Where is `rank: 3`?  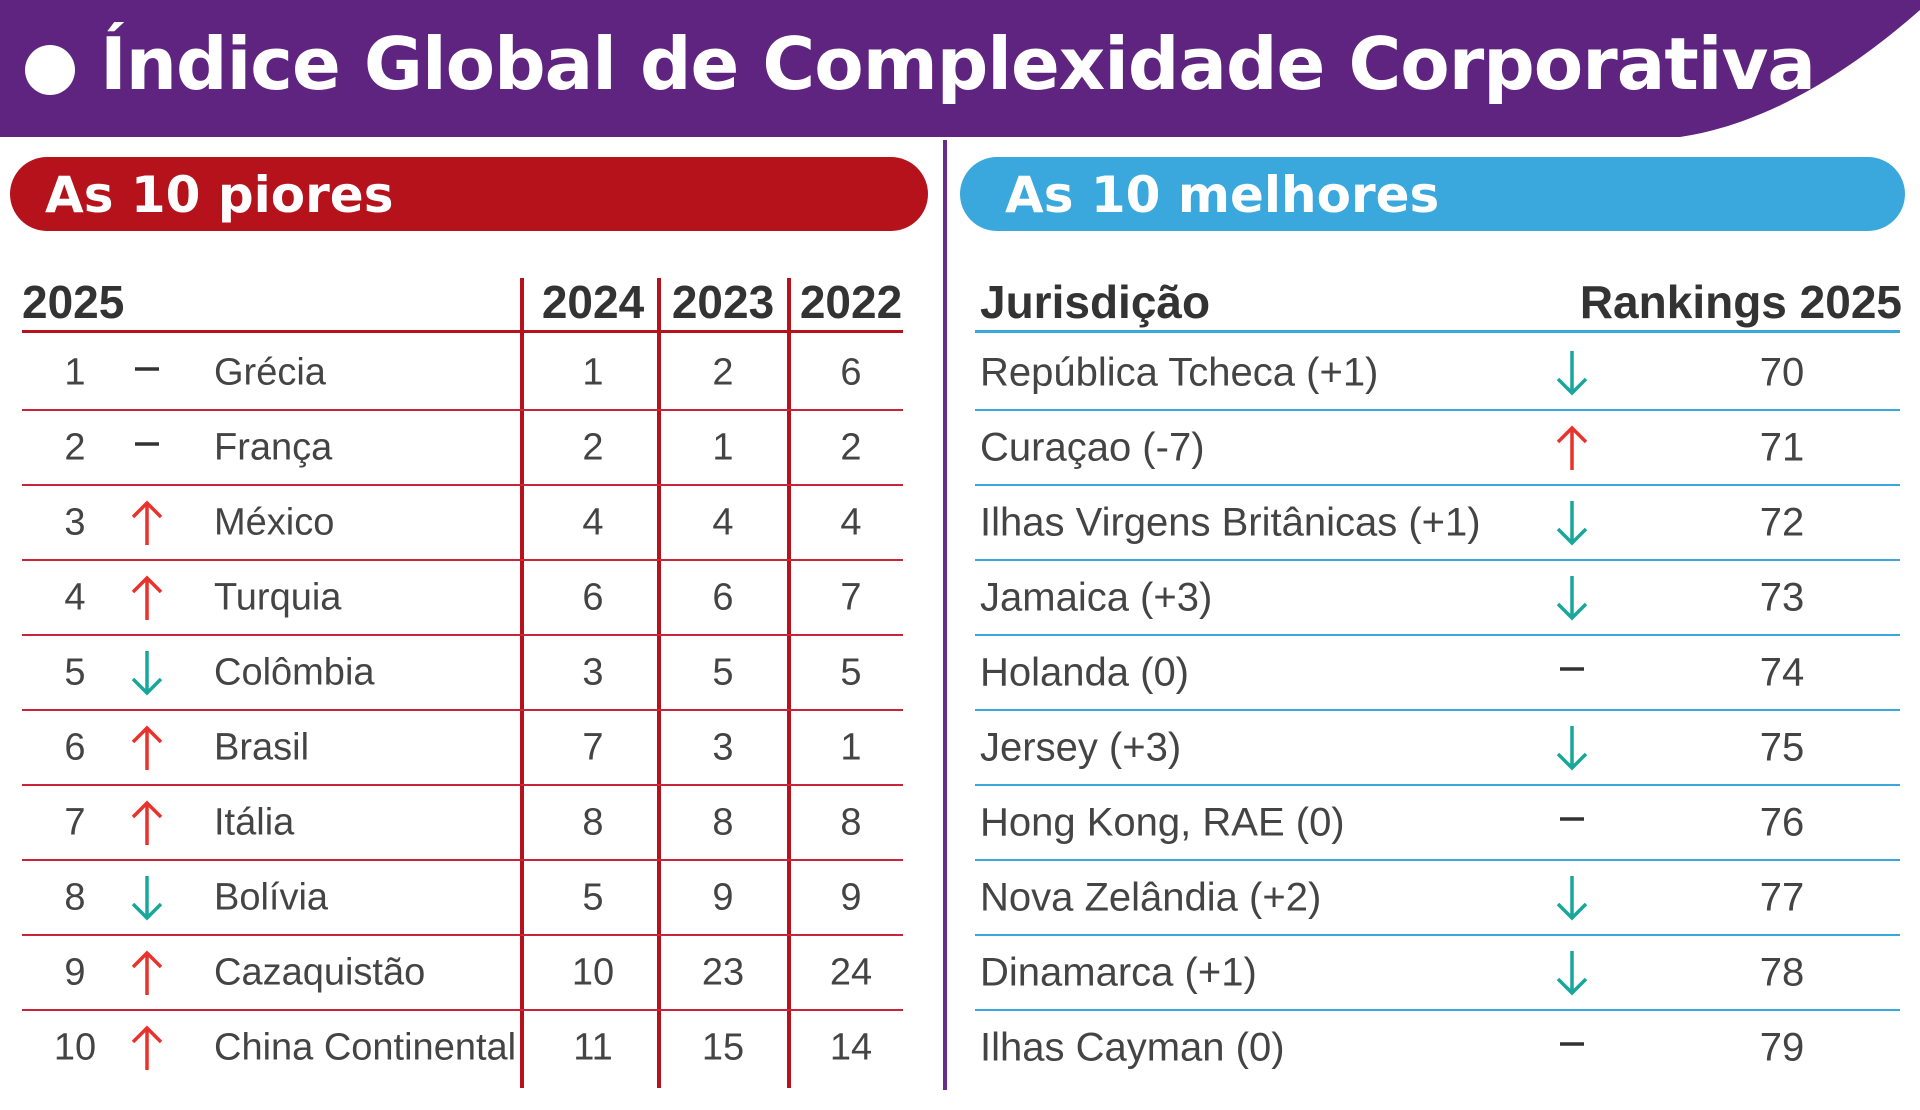 rank: 3 is located at coordinates (75, 522).